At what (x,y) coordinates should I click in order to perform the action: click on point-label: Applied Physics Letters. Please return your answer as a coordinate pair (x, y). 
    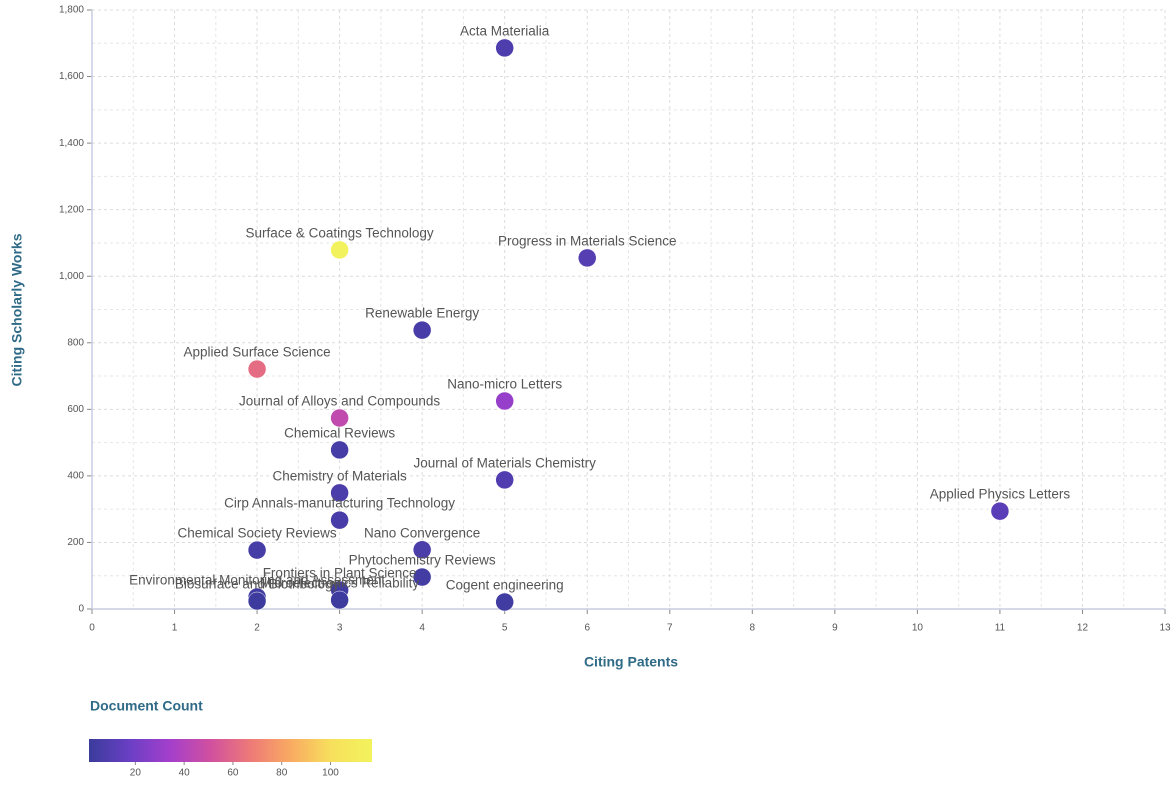
    Looking at the image, I should click on (1000, 494).